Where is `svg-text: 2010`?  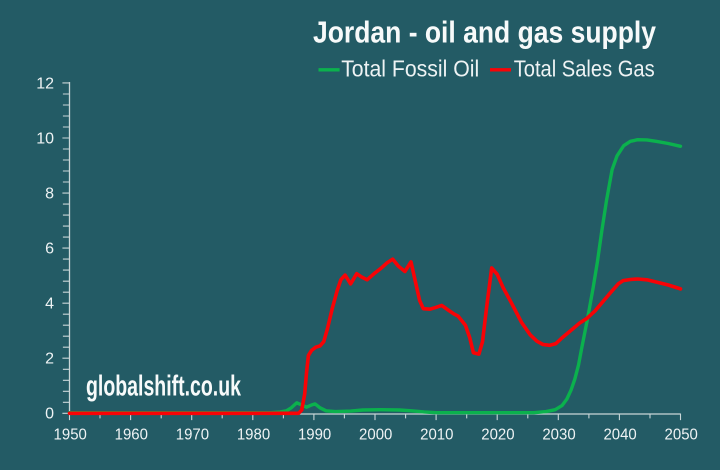
svg-text: 2010 is located at coordinates (436, 434).